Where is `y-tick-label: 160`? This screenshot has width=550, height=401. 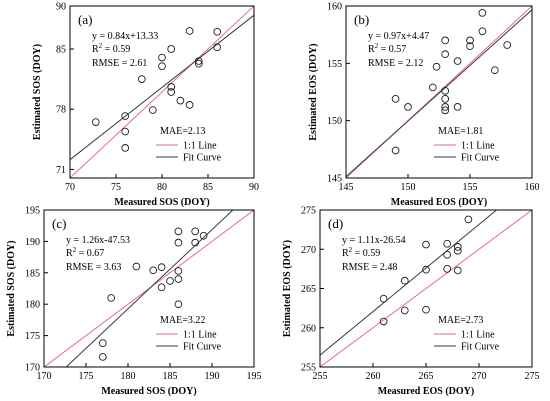
y-tick-label: 160 is located at coordinates (334, 7).